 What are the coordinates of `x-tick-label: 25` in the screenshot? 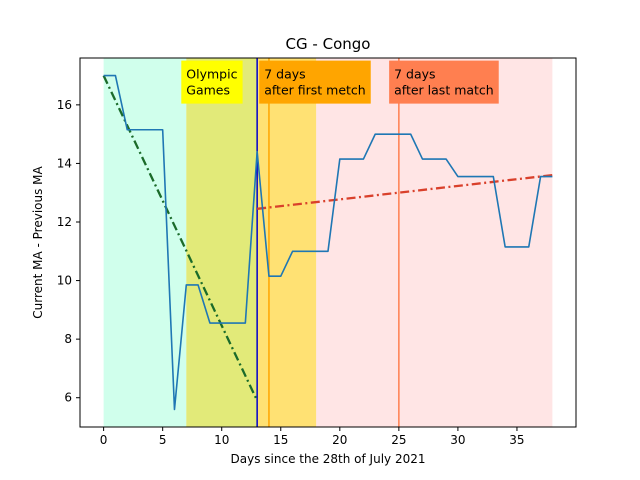 It's located at (398, 440).